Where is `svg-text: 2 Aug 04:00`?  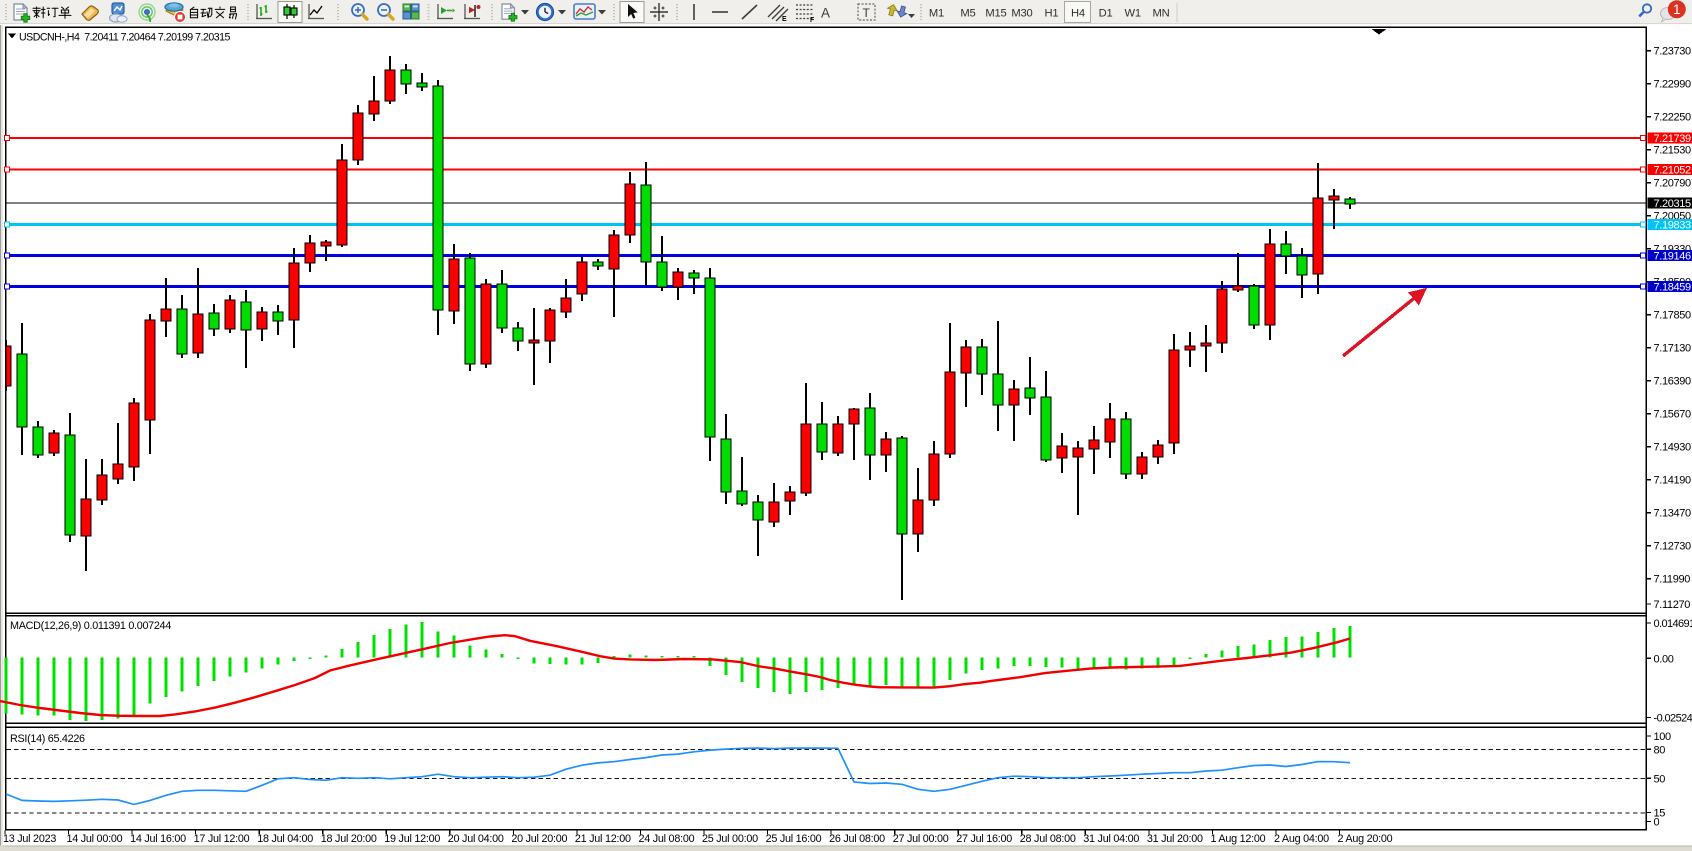
svg-text: 2 Aug 04:00 is located at coordinates (1301, 839).